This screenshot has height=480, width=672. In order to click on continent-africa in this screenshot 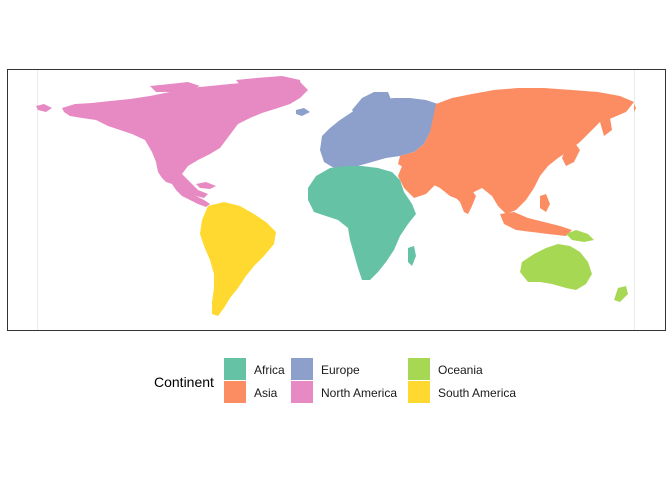, I will do `click(362, 223)`.